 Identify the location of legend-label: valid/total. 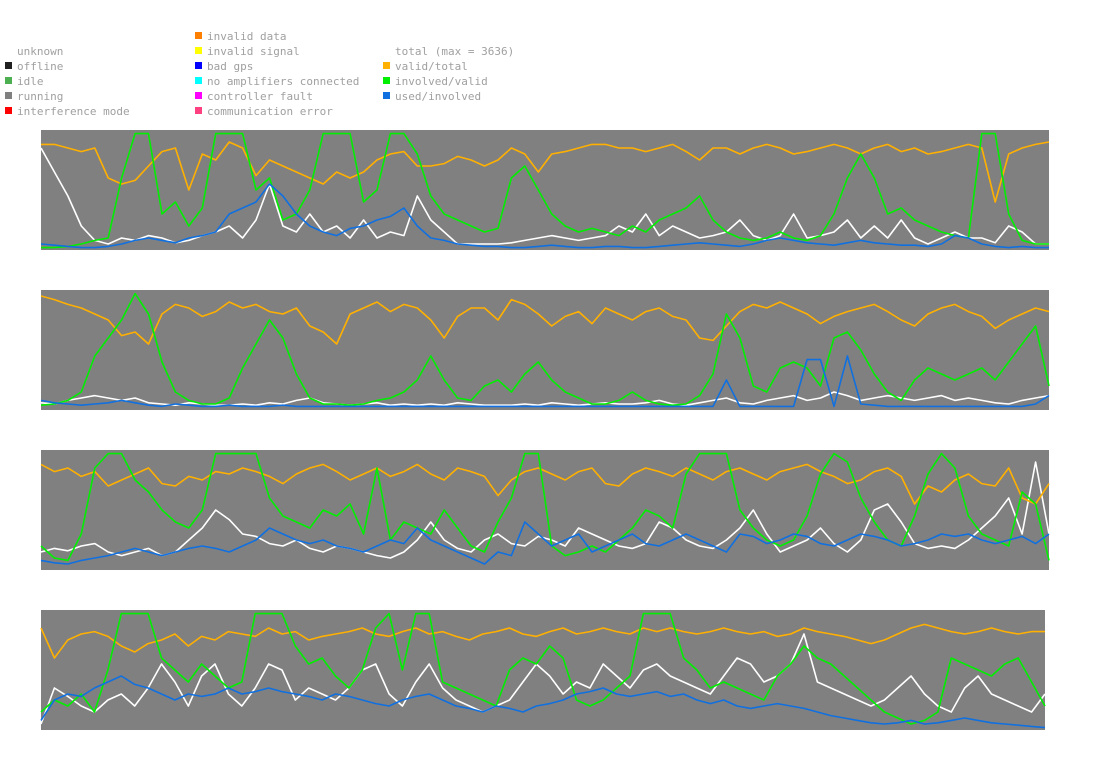
(431, 66).